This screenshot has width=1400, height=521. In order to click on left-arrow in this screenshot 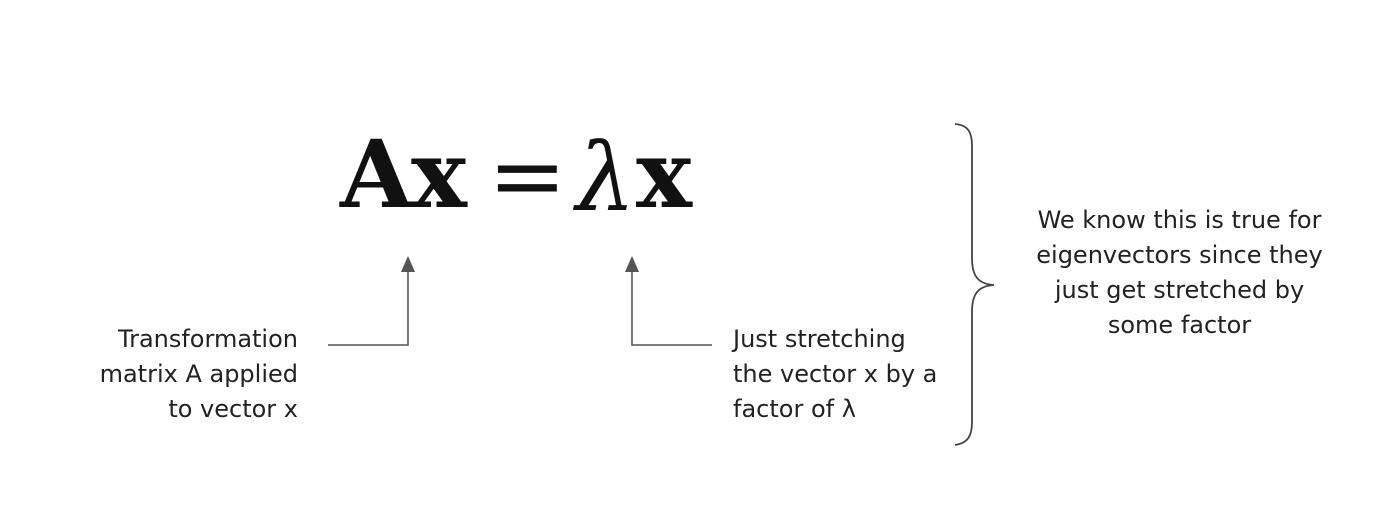, I will do `click(371, 301)`.